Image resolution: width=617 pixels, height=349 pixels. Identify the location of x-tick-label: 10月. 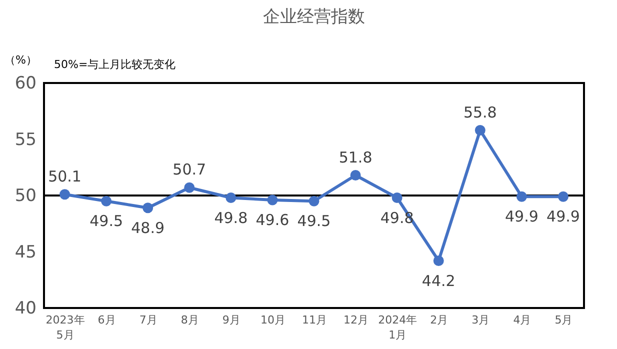
(273, 320).